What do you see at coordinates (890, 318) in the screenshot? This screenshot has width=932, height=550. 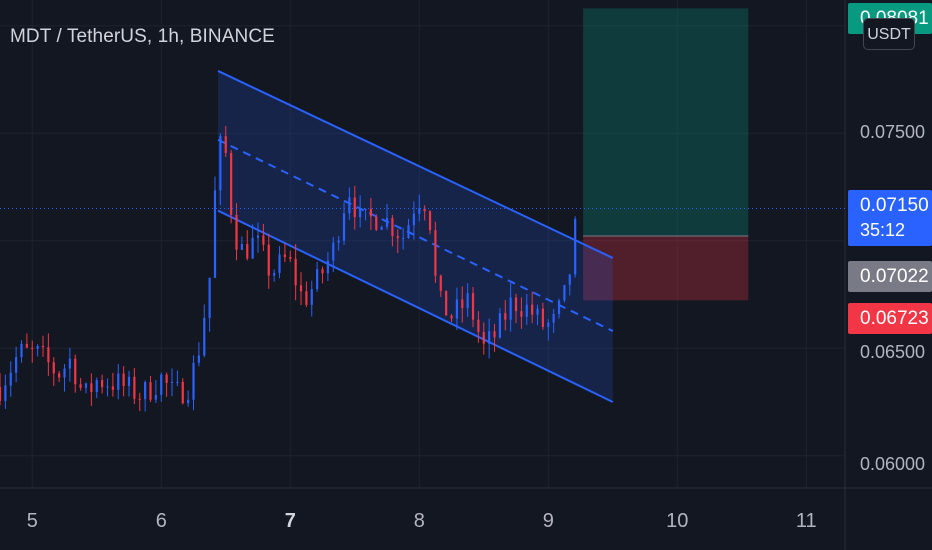 I see `stop-price-badge: 0.06723` at bounding box center [890, 318].